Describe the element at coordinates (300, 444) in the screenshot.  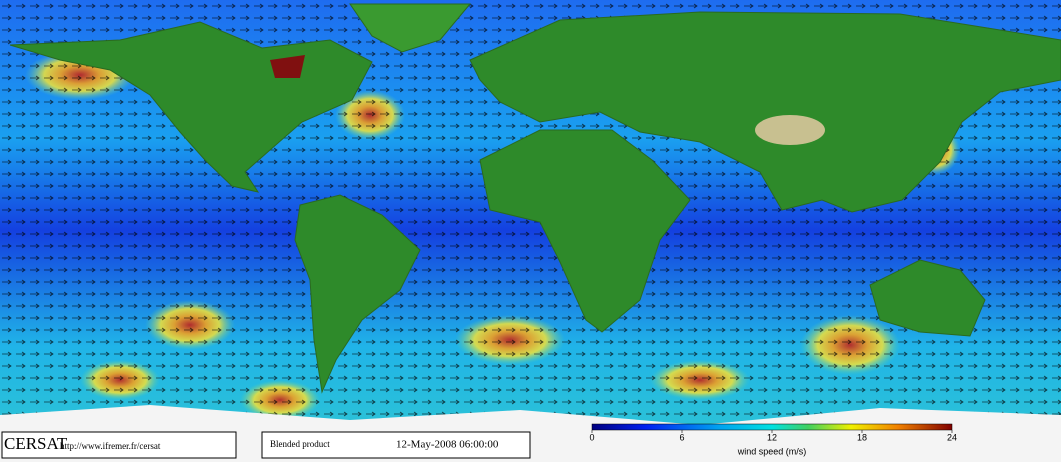
I see `product: Blended product` at that location.